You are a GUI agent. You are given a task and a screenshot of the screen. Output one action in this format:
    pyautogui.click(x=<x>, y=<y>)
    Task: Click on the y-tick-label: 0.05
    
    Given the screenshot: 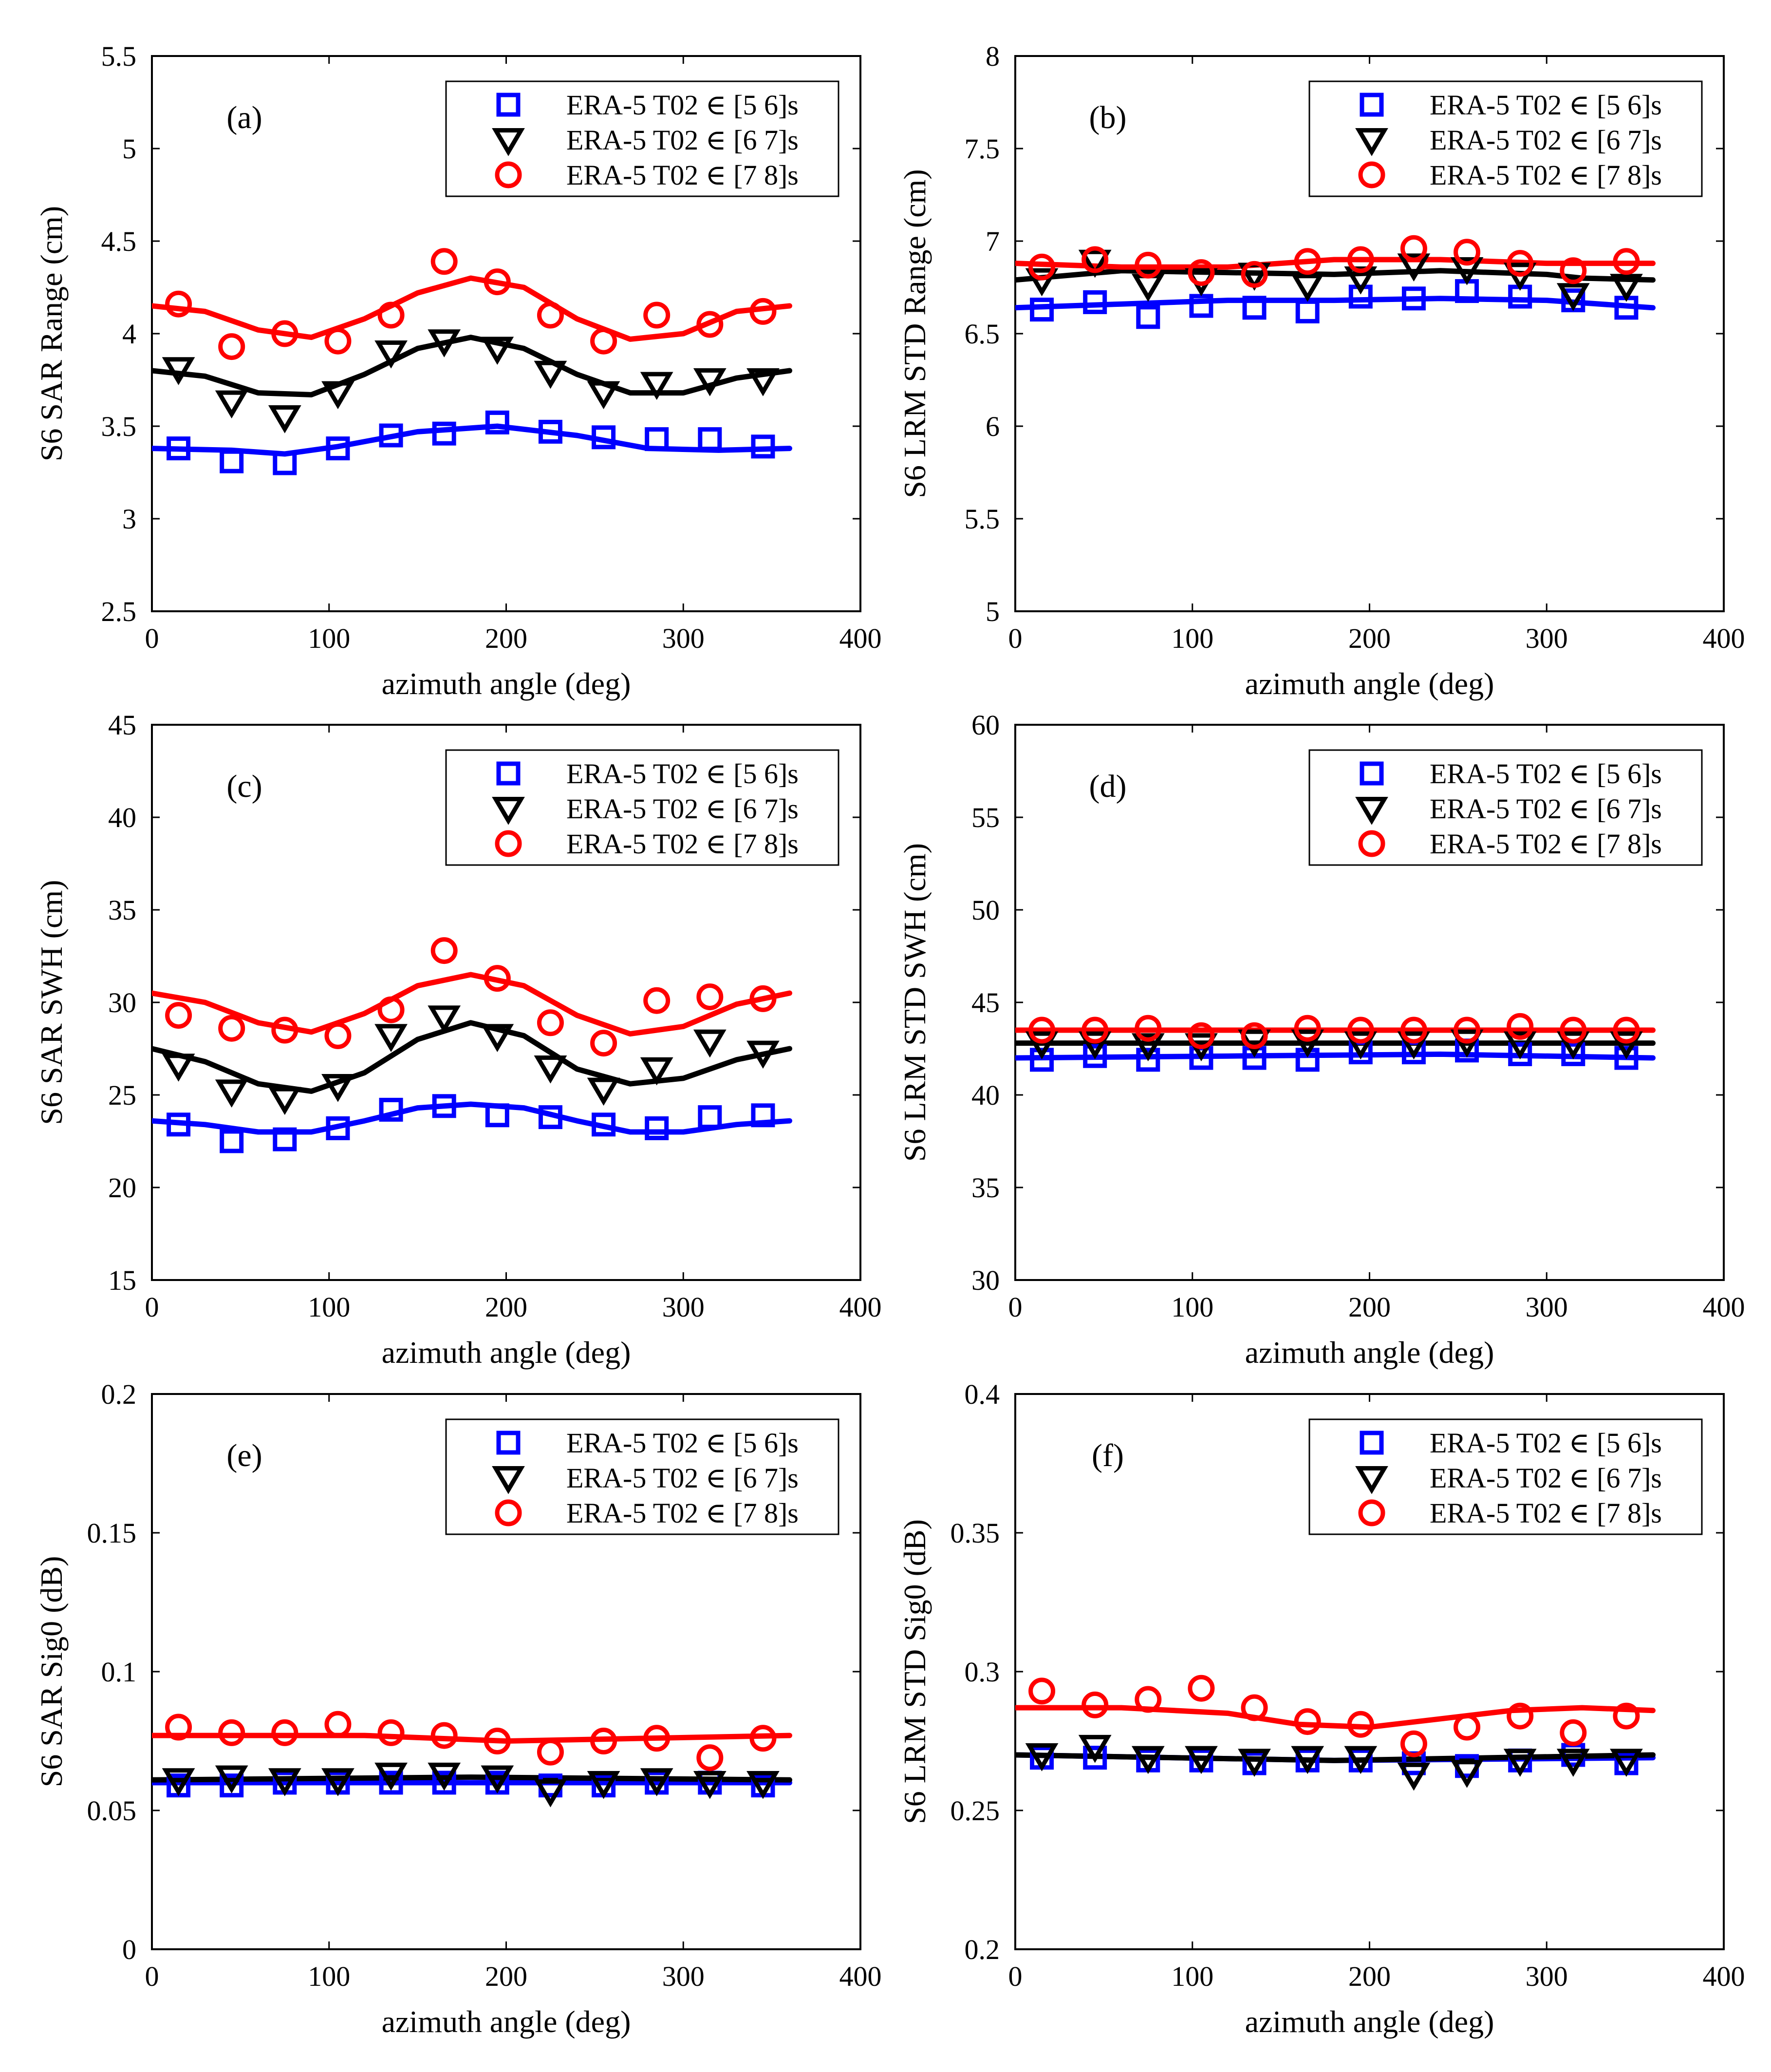 What is the action you would take?
    pyautogui.click(x=112, y=1811)
    